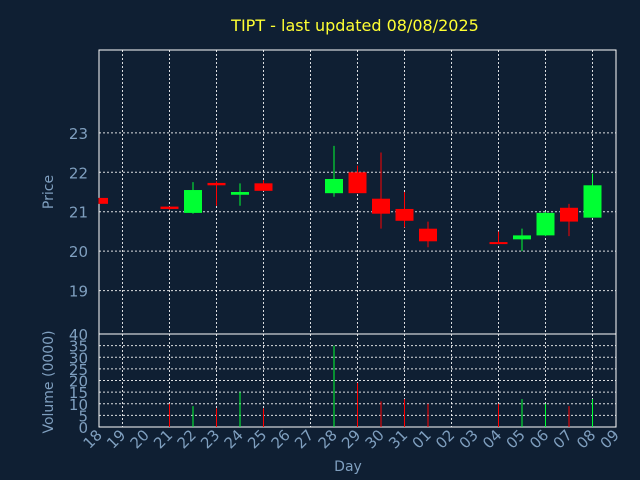  Describe the element at coordinates (78, 358) in the screenshot. I see `volume-tick-label: 30` at that location.